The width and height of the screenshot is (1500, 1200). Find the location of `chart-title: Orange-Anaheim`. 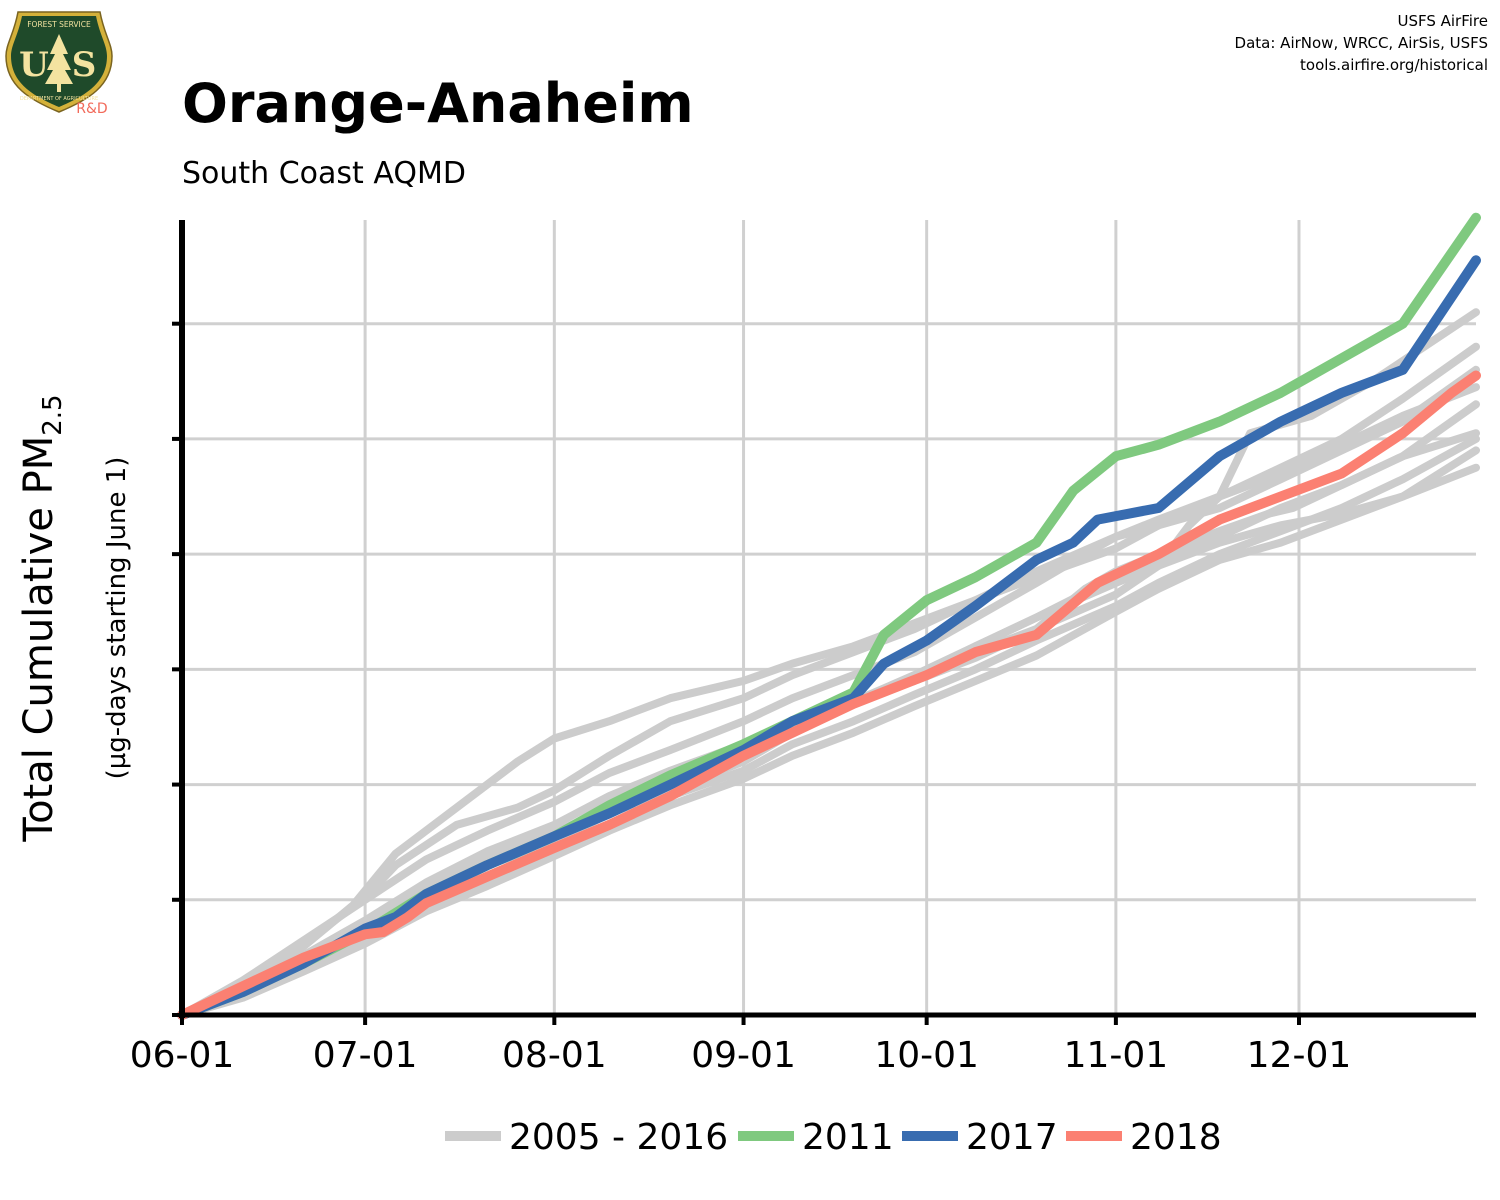

chart-title: Orange-Anaheim is located at coordinates (438, 103).